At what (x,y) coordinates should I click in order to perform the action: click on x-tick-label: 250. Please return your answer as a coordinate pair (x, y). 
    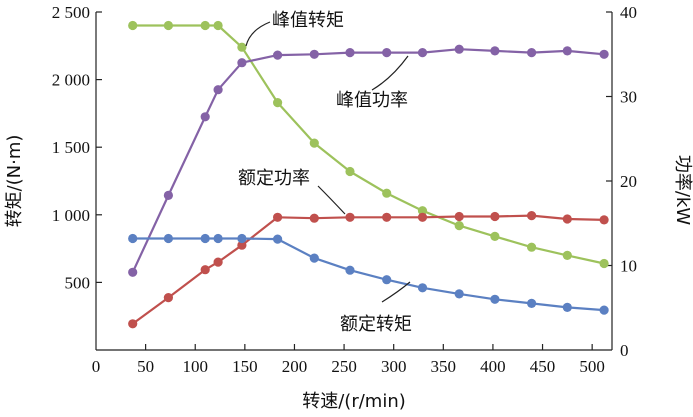
    Looking at the image, I should click on (344, 366).